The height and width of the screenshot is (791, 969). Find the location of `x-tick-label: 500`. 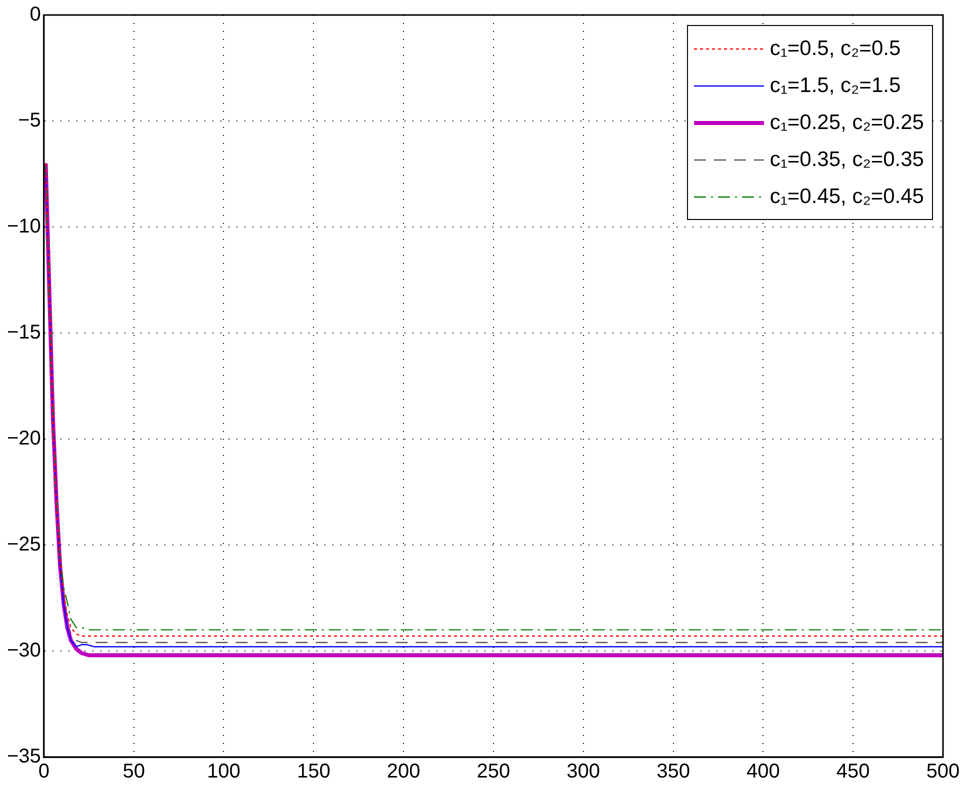

x-tick-label: 500 is located at coordinates (943, 771).